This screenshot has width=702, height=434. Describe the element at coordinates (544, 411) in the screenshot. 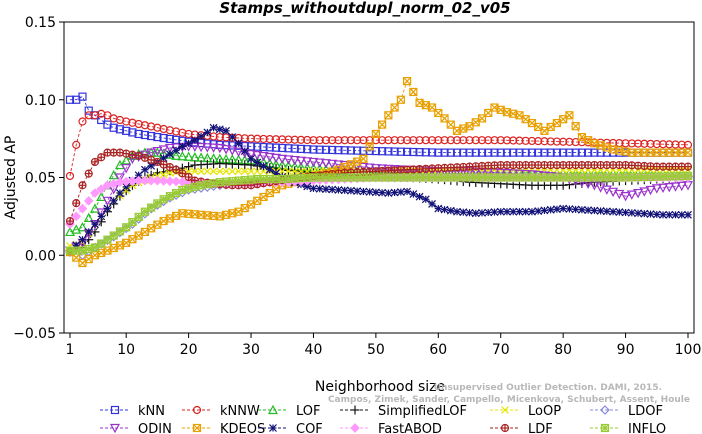

I see `legend-label: LoOP` at that location.